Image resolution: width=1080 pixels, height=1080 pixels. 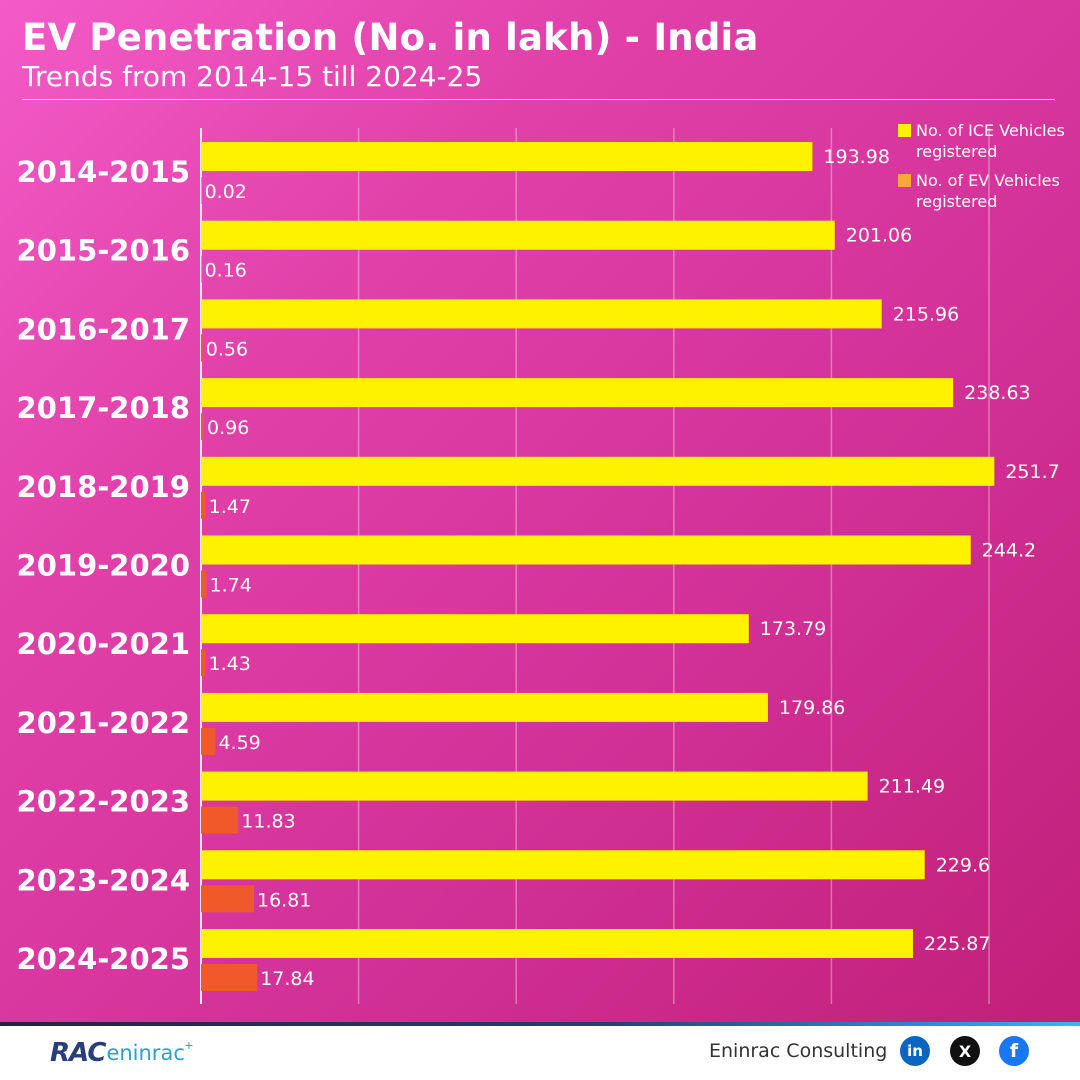 I want to click on legend-swatch-ev, so click(x=904, y=180).